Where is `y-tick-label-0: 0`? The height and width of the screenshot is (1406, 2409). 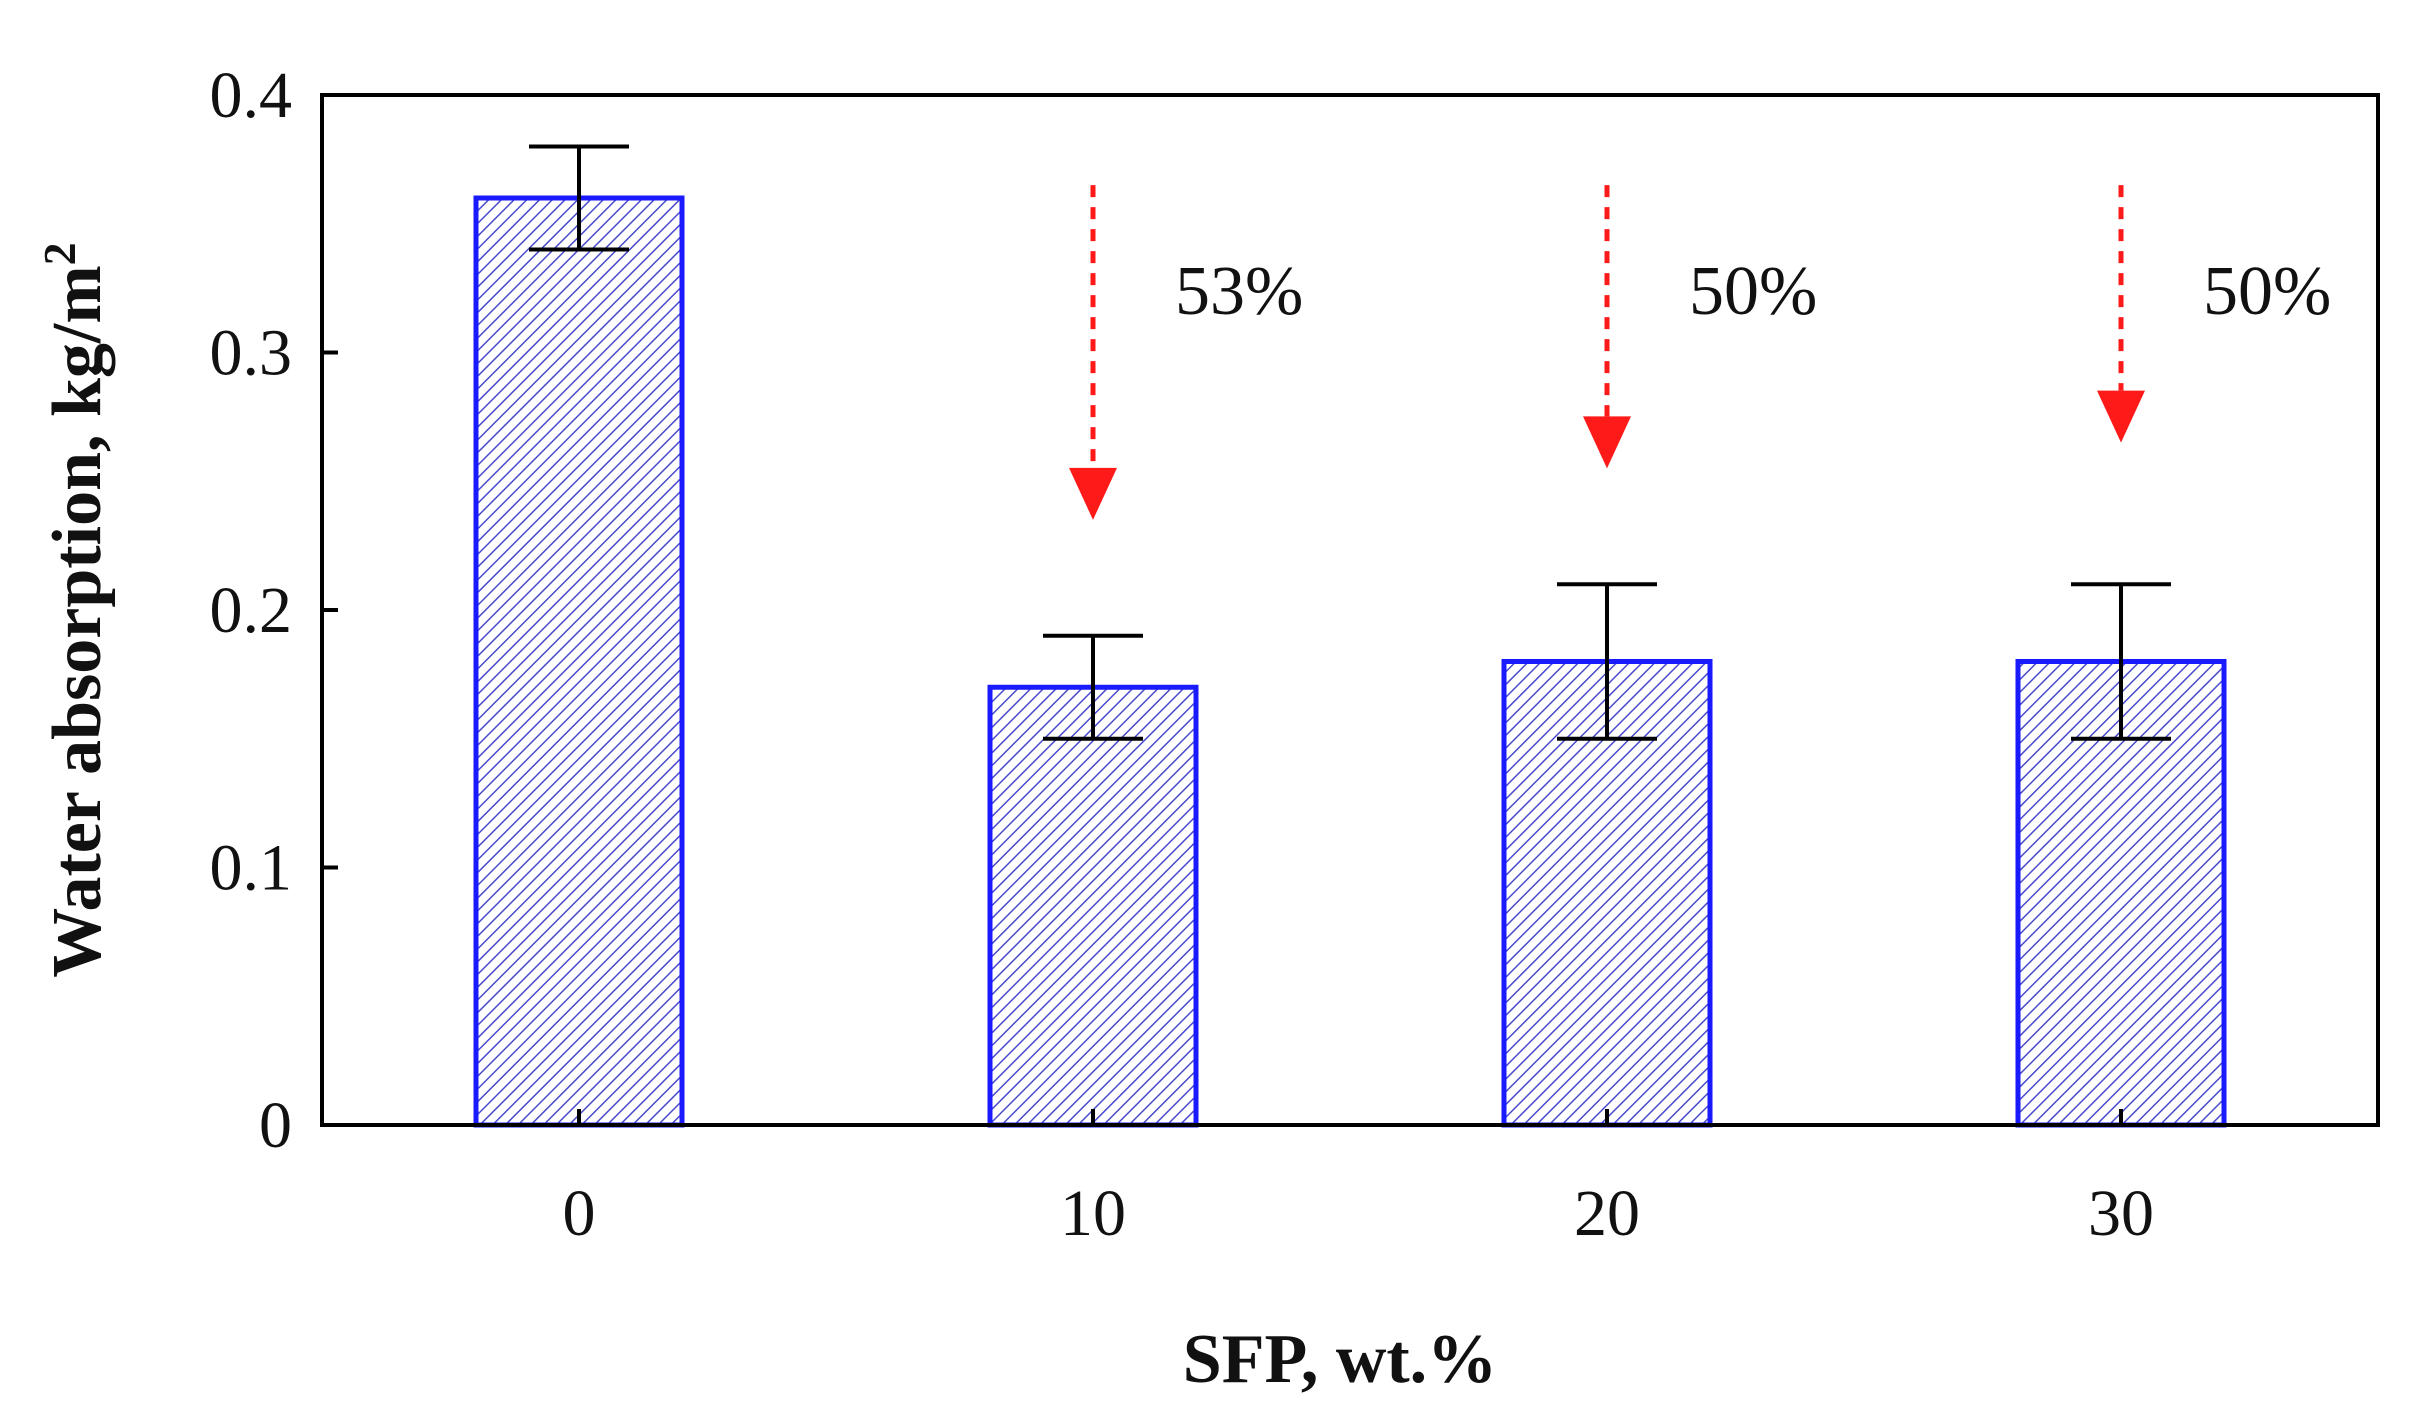 y-tick-label-0: 0 is located at coordinates (275, 1125).